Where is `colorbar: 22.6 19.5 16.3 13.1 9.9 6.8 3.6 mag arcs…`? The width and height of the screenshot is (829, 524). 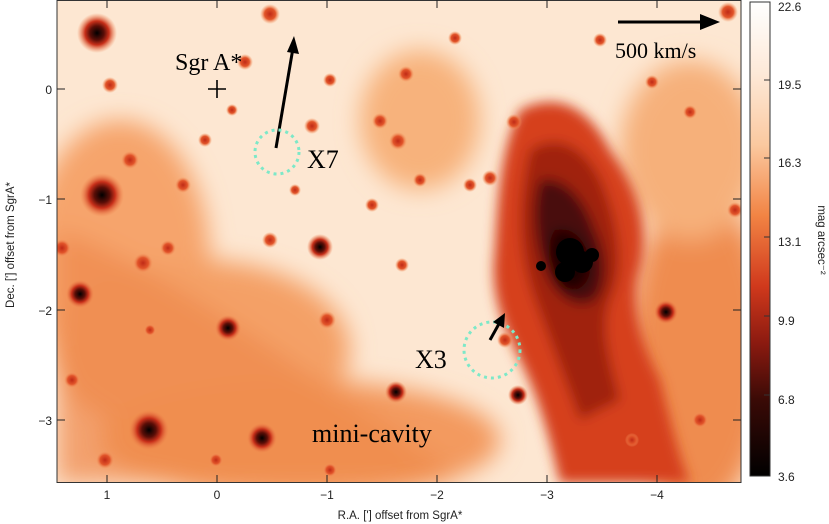 colorbar: 22.6 19.5 16.3 13.1 9.9 6.8 3.6 mag arcs… is located at coordinates (788, 242).